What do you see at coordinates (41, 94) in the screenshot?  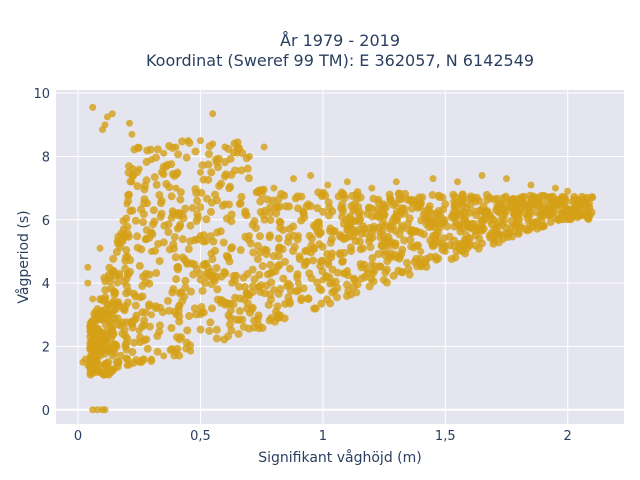 I see `y-tick-label: 10` at bounding box center [41, 94].